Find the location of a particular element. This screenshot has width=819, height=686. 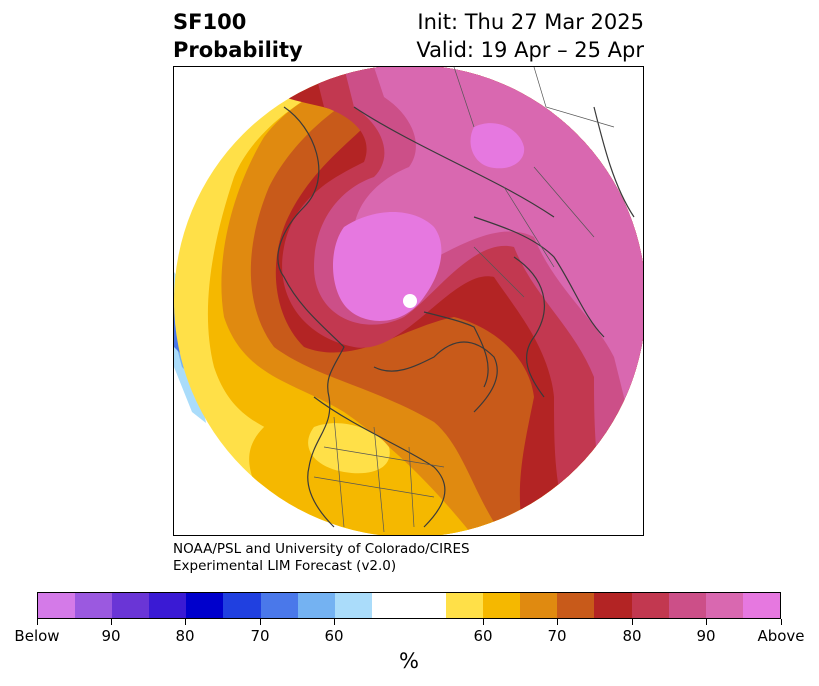

colorbar-tick-label: Above is located at coordinates (781, 636).